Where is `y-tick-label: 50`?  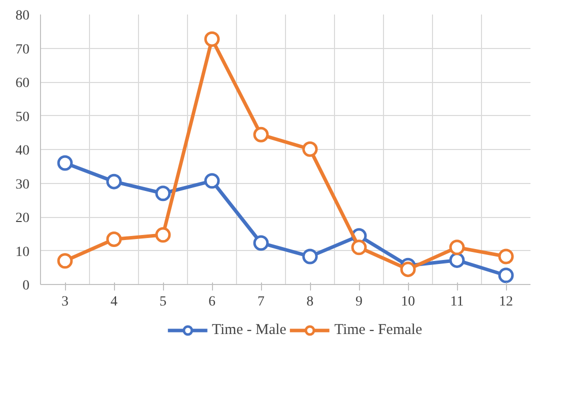 y-tick-label: 50 is located at coordinates (23, 117).